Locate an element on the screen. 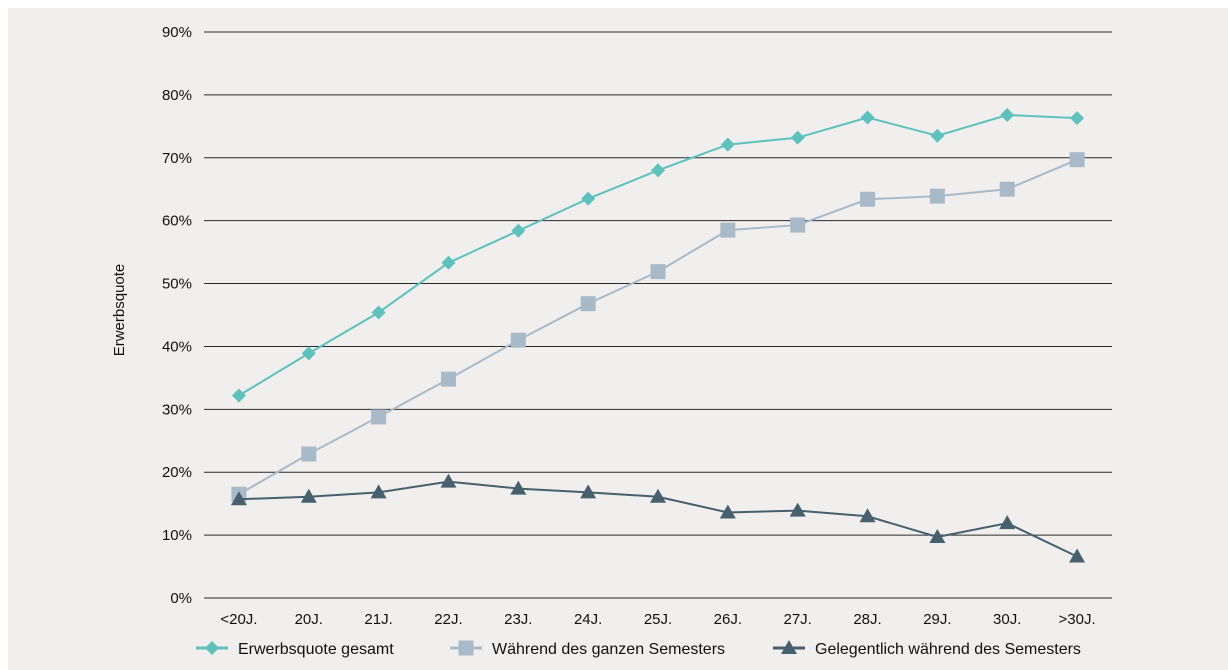 This screenshot has height=670, width=1228. x-tick-label: 25J. is located at coordinates (658, 619).